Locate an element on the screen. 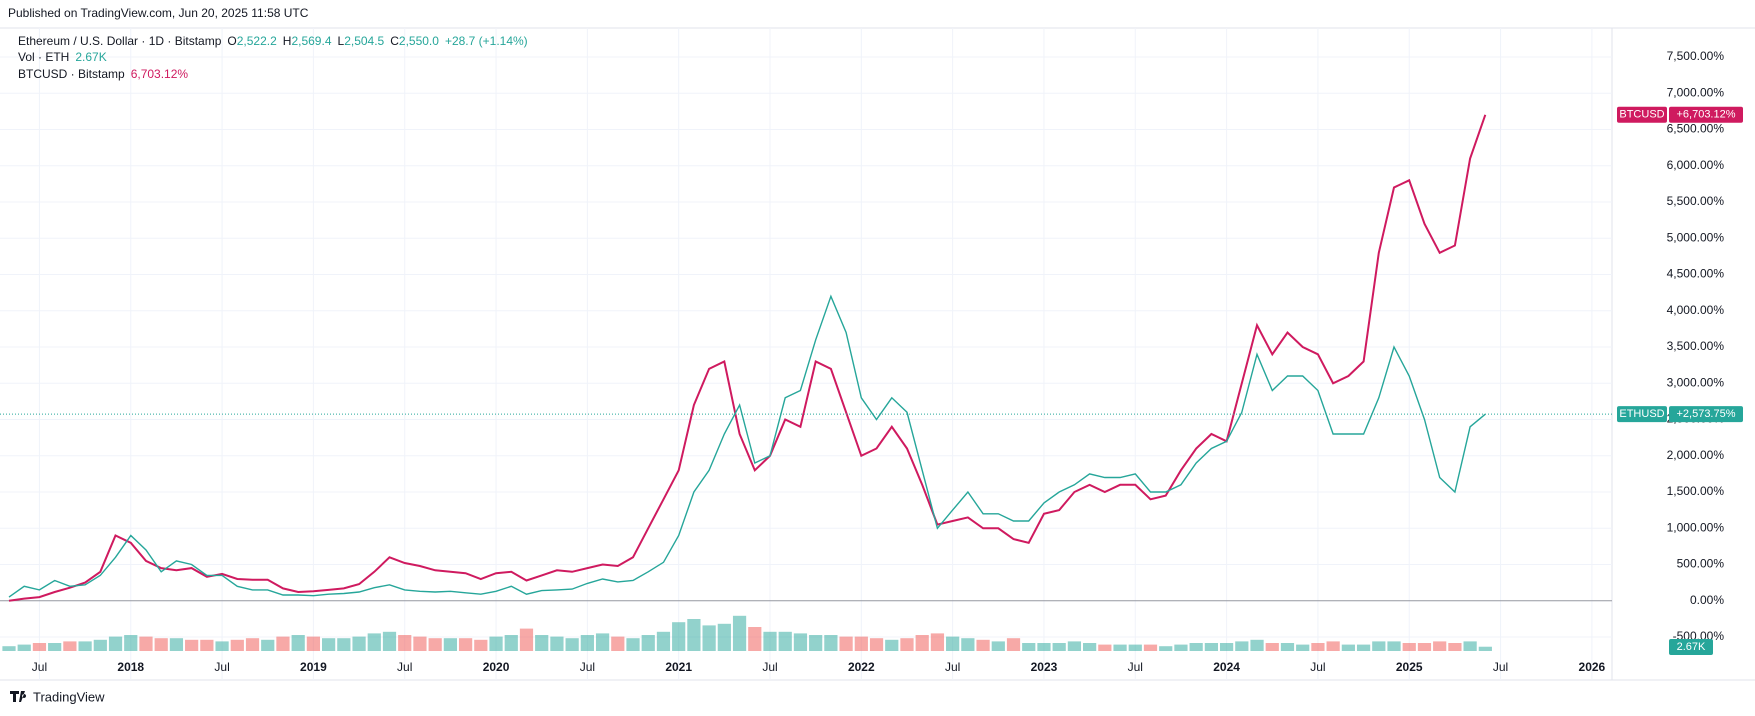  legend-volume: Vol · ETH 2.67K is located at coordinates (62, 57).